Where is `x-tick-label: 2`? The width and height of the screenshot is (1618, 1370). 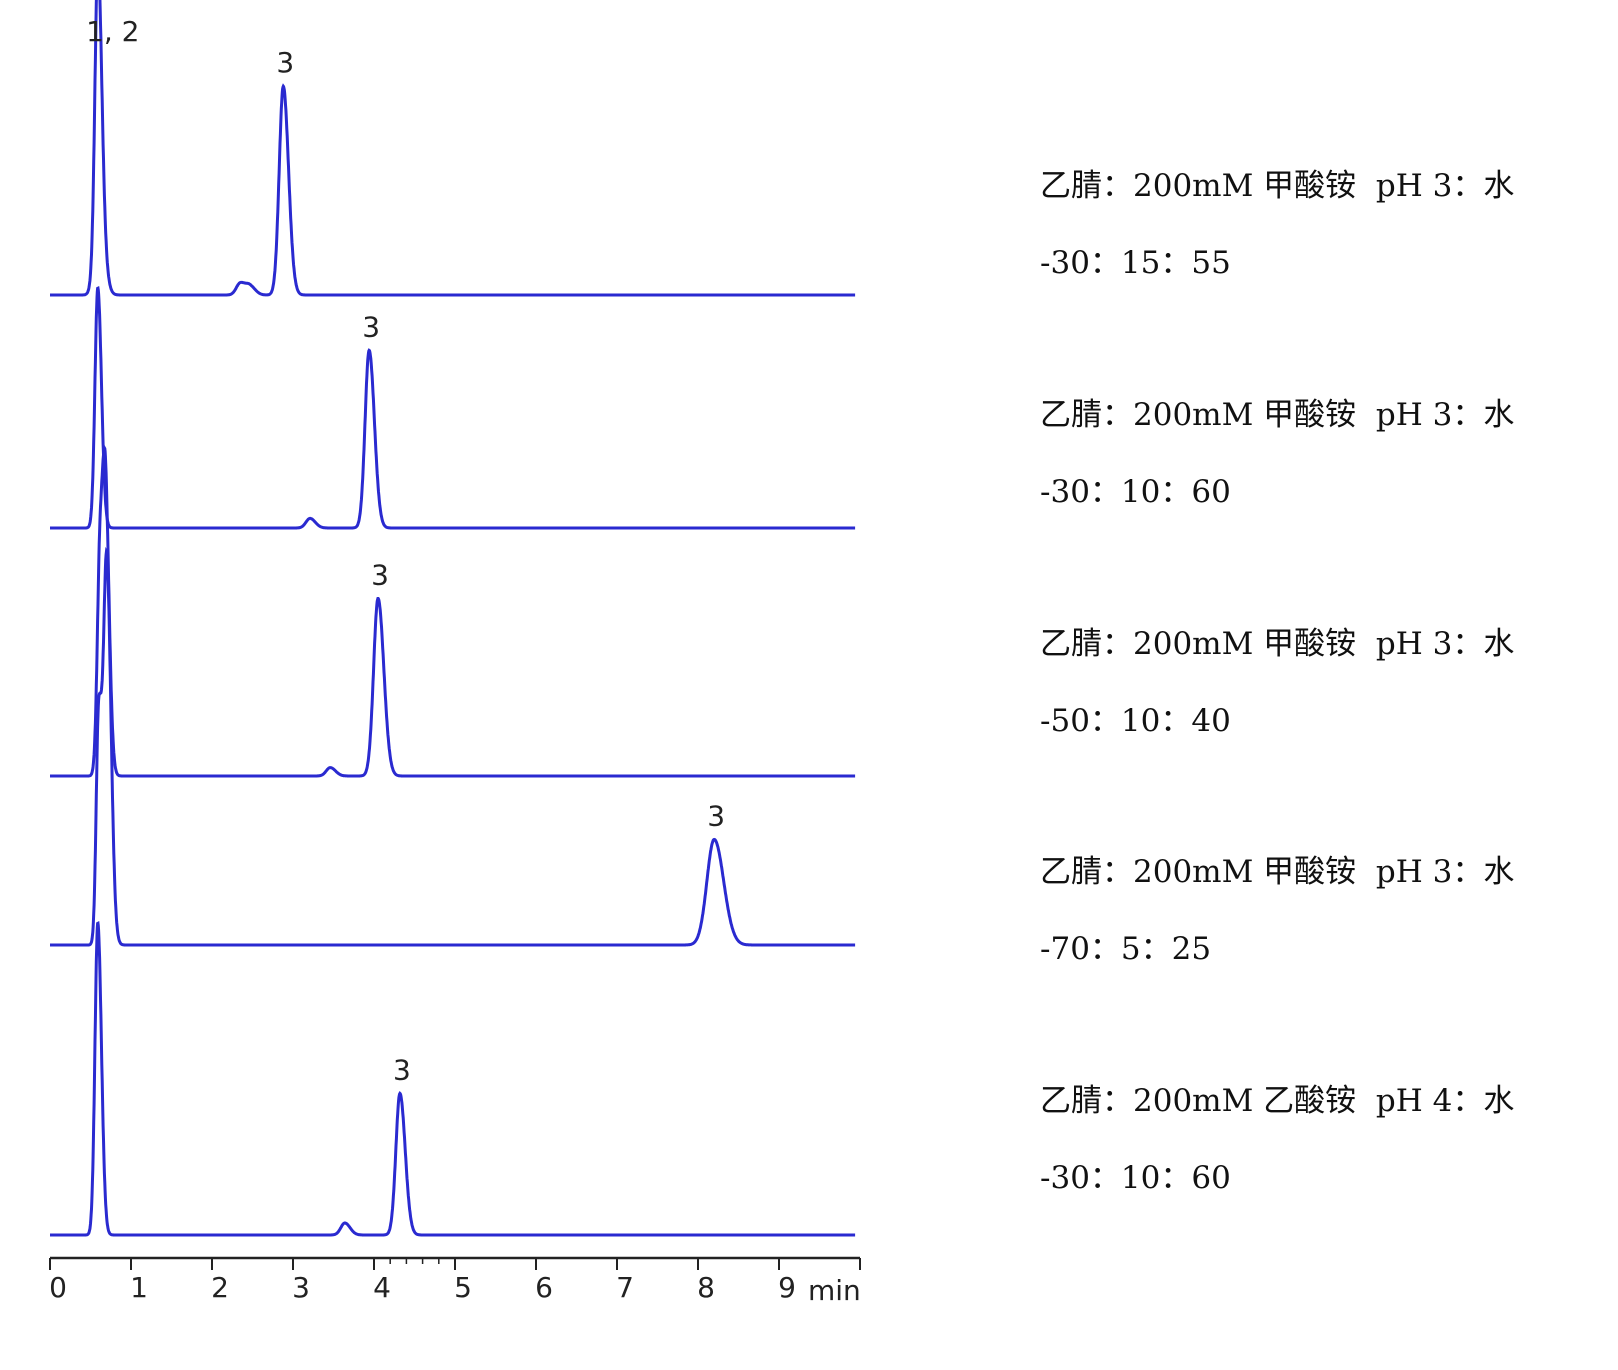 x-tick-label: 2 is located at coordinates (220, 1287).